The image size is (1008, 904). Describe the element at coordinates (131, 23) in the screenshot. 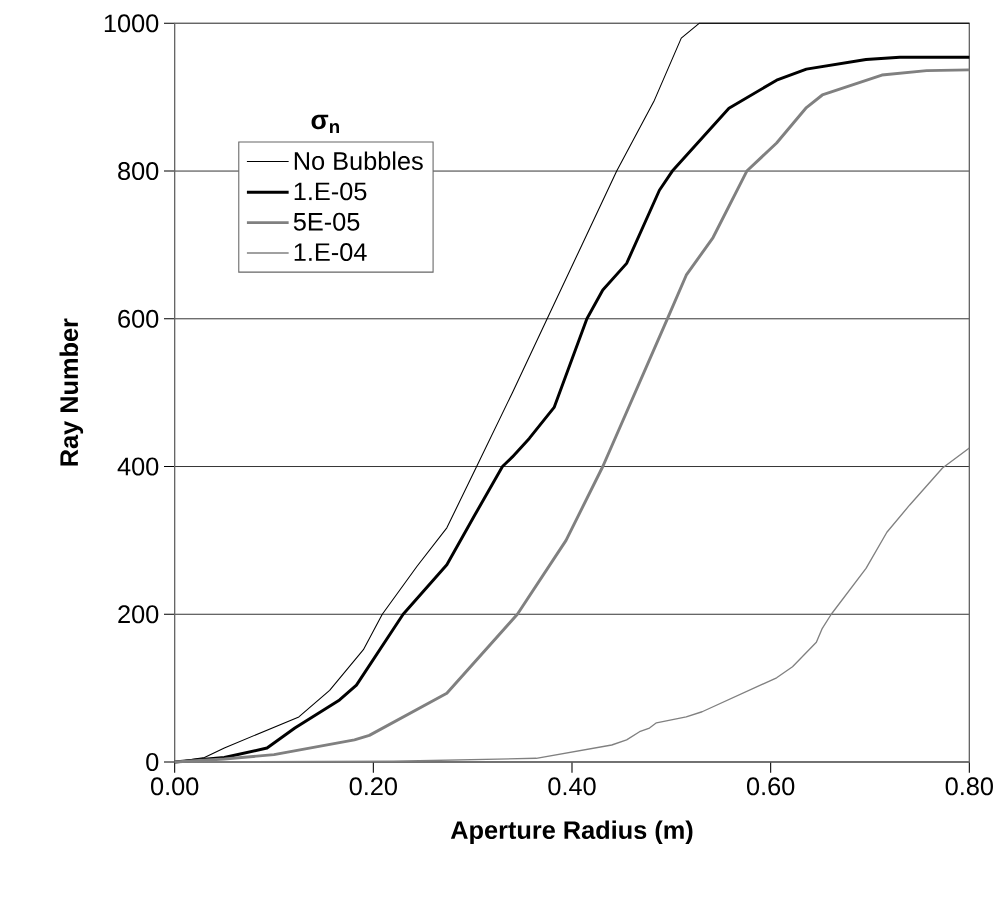

I see `y-tick-label: 1000` at that location.